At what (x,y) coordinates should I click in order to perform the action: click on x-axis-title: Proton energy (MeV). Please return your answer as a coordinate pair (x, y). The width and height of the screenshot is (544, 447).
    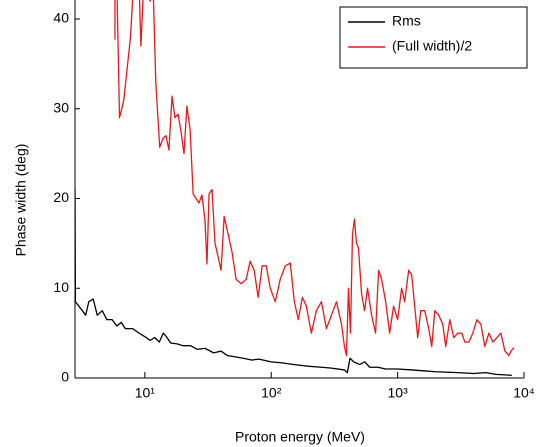
    Looking at the image, I should click on (300, 437).